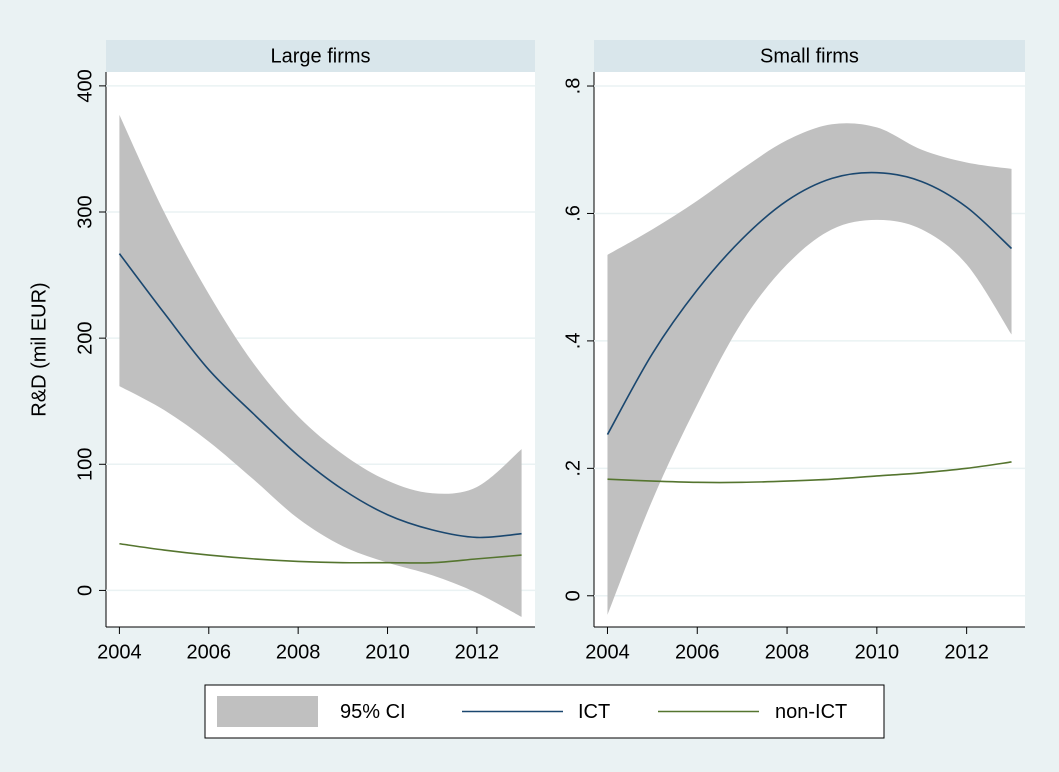  What do you see at coordinates (811, 712) in the screenshot?
I see `legend-label: non-ICT` at bounding box center [811, 712].